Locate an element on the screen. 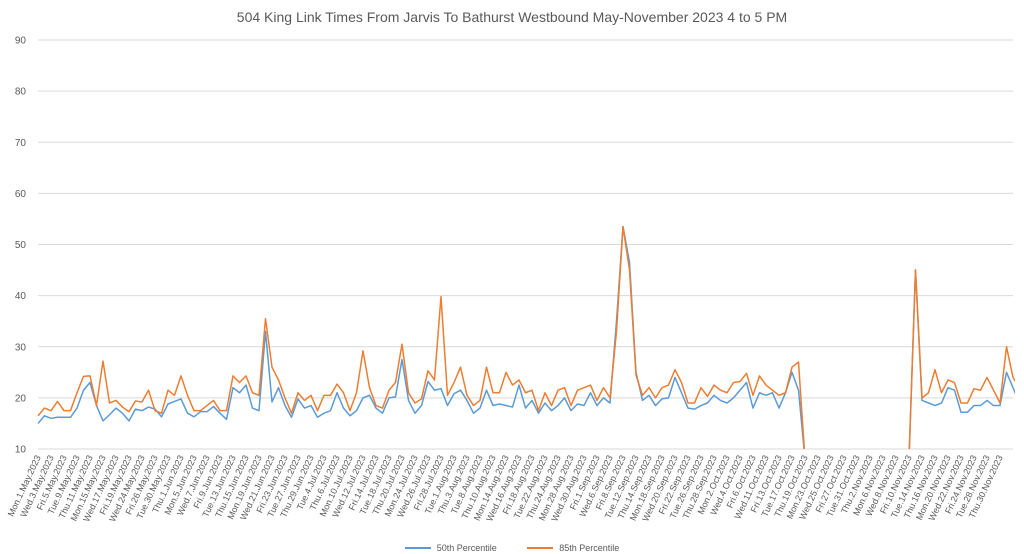  legend-swatch-85th is located at coordinates (540, 548).